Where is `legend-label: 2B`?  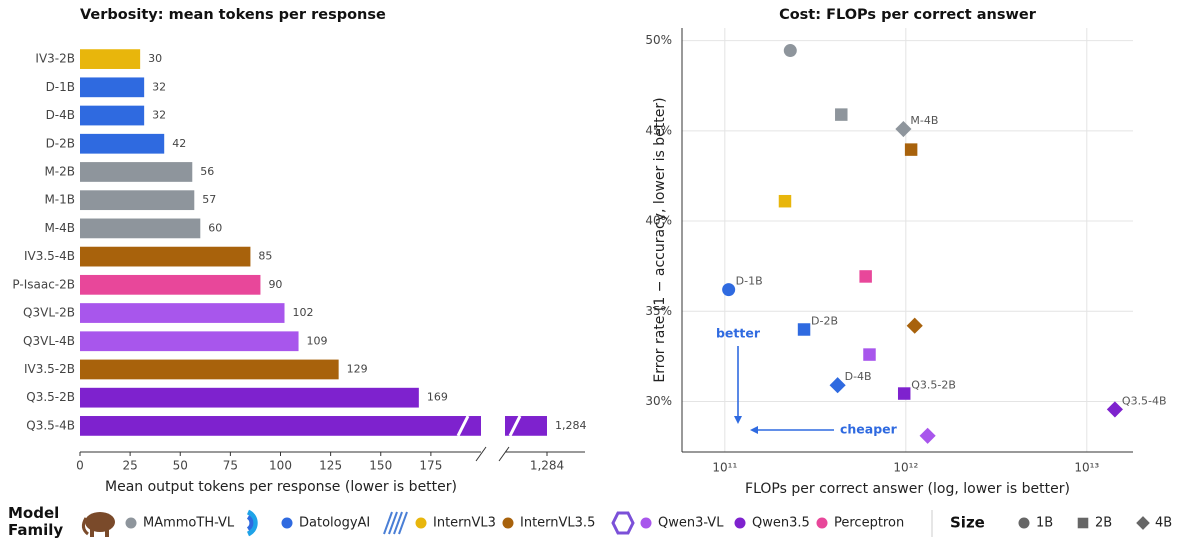 legend-label: 2B is located at coordinates (1103, 523).